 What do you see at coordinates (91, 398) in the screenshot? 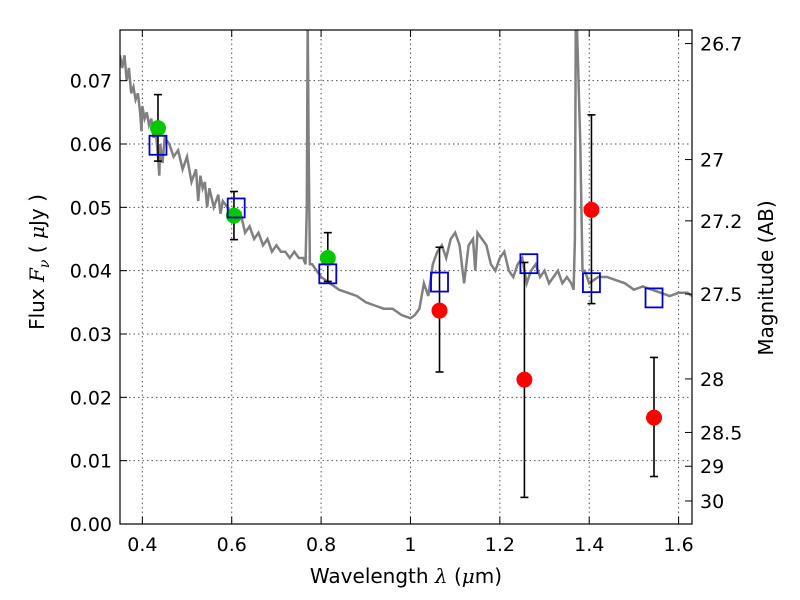
I see `y-tick-label: 0.02` at bounding box center [91, 398].